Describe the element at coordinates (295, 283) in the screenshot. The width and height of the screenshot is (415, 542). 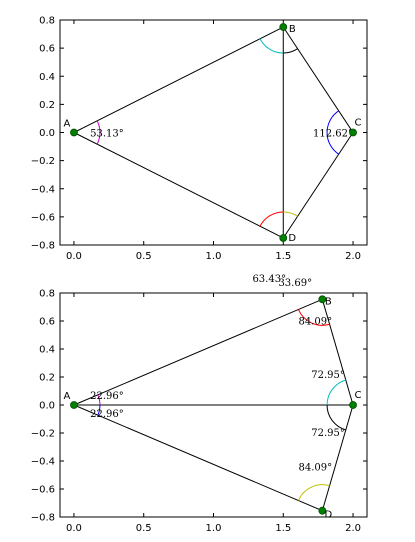
I see `angle-label: 33.69°` at that location.